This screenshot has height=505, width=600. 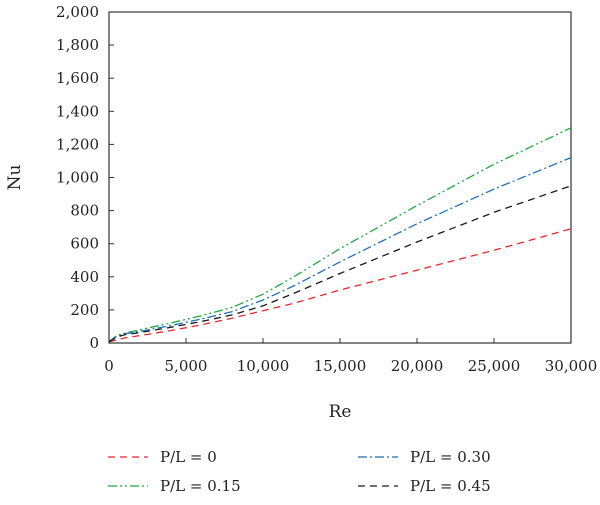 I want to click on y-tick-label: 400, so click(x=84, y=277).